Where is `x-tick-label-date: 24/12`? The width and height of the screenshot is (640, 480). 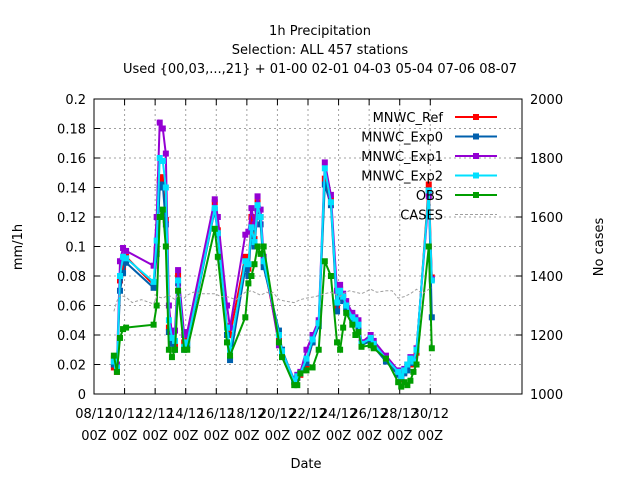 x-tick-label-date: 24/12 is located at coordinates (338, 414).